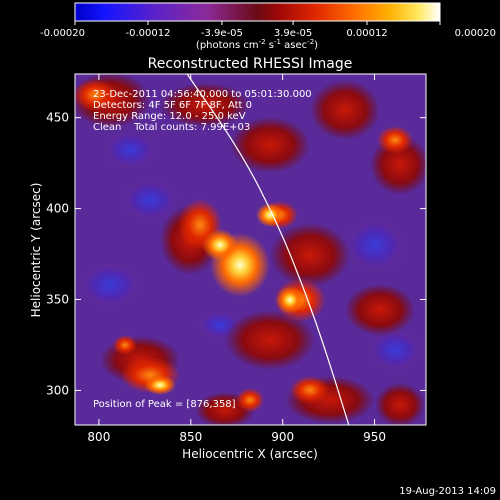 The image size is (500, 500). I want to click on x-tick-label: 950, so click(374, 437).